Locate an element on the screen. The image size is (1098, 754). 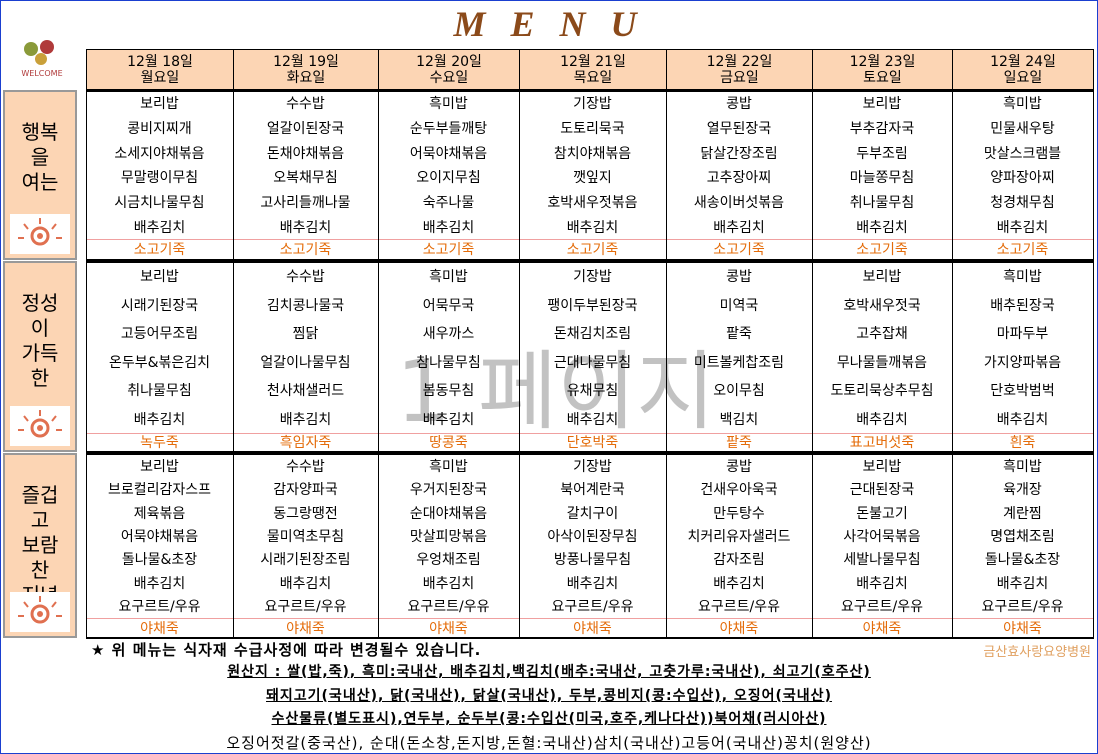
menu-item: 계란찜 is located at coordinates (1022, 513).